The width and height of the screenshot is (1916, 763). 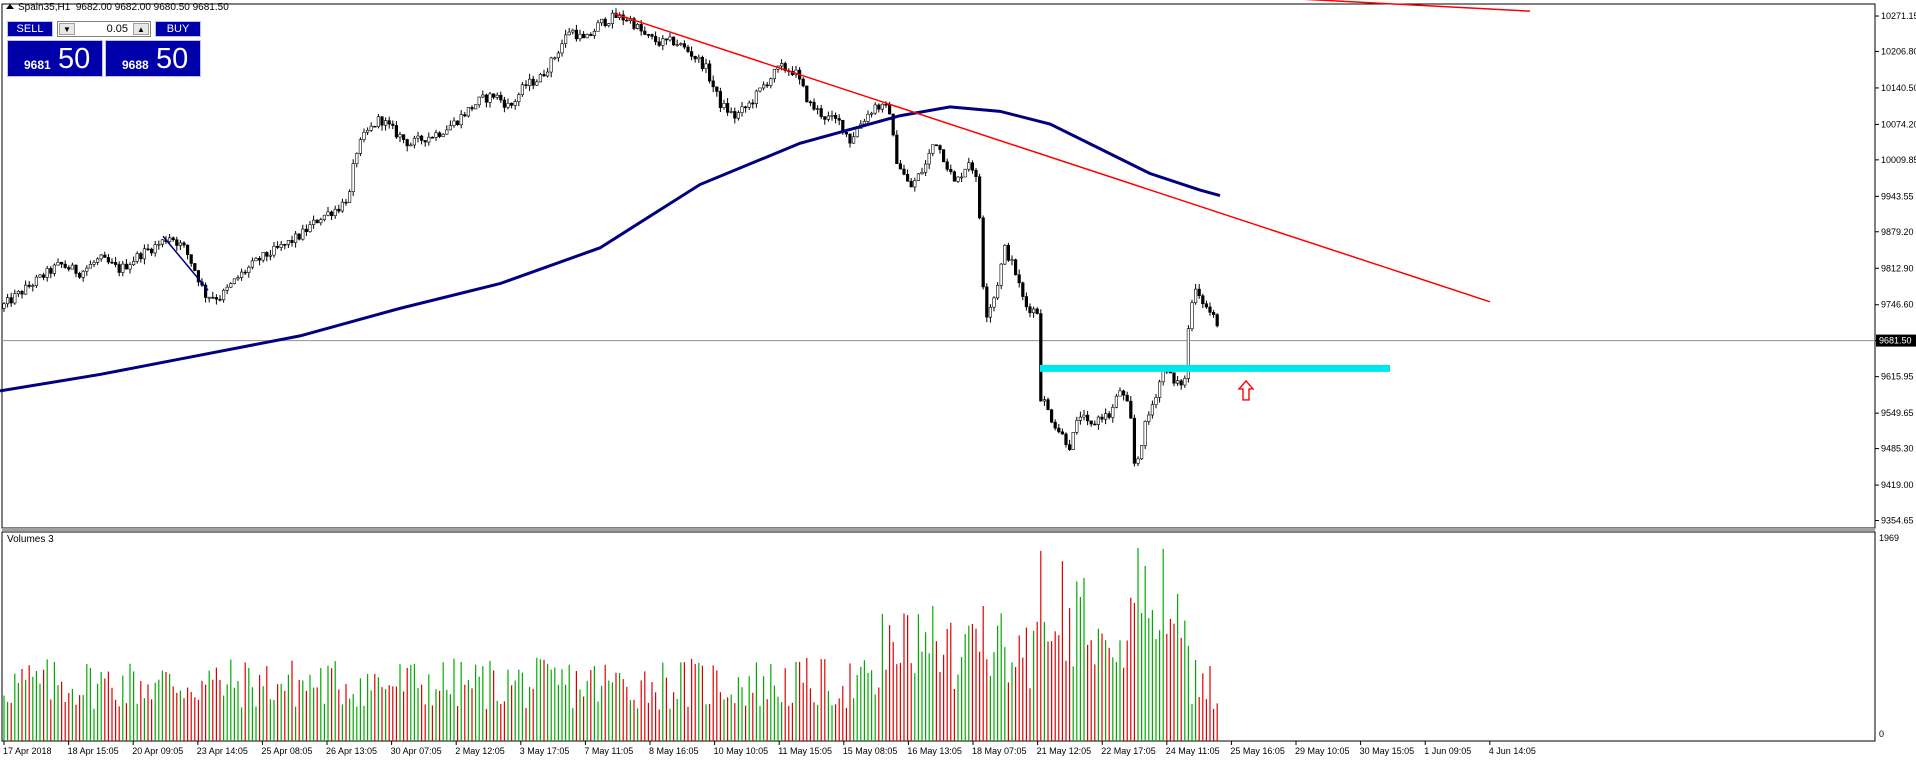 What do you see at coordinates (30, 29) in the screenshot?
I see `sell-button: SELL` at bounding box center [30, 29].